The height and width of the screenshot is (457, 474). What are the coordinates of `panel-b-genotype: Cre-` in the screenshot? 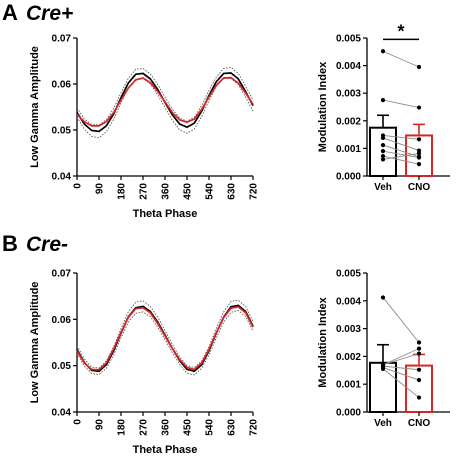 It's located at (47, 244).